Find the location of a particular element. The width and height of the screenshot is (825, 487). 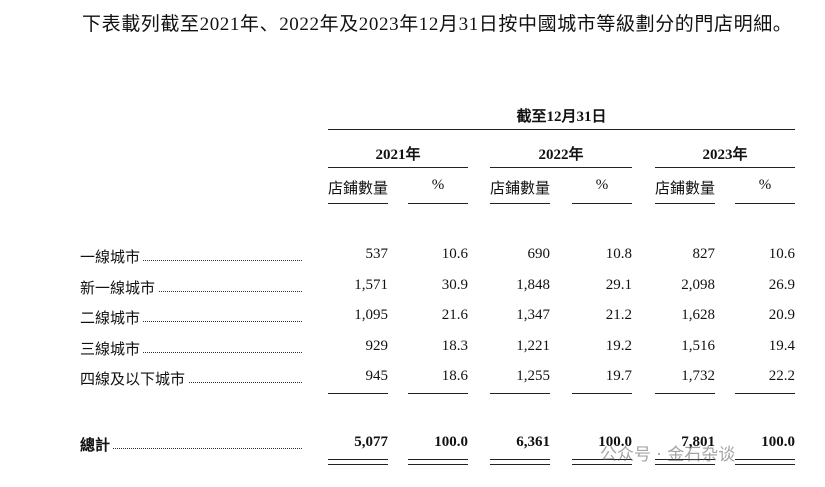

row-label: 二線城市 is located at coordinates (191, 317).